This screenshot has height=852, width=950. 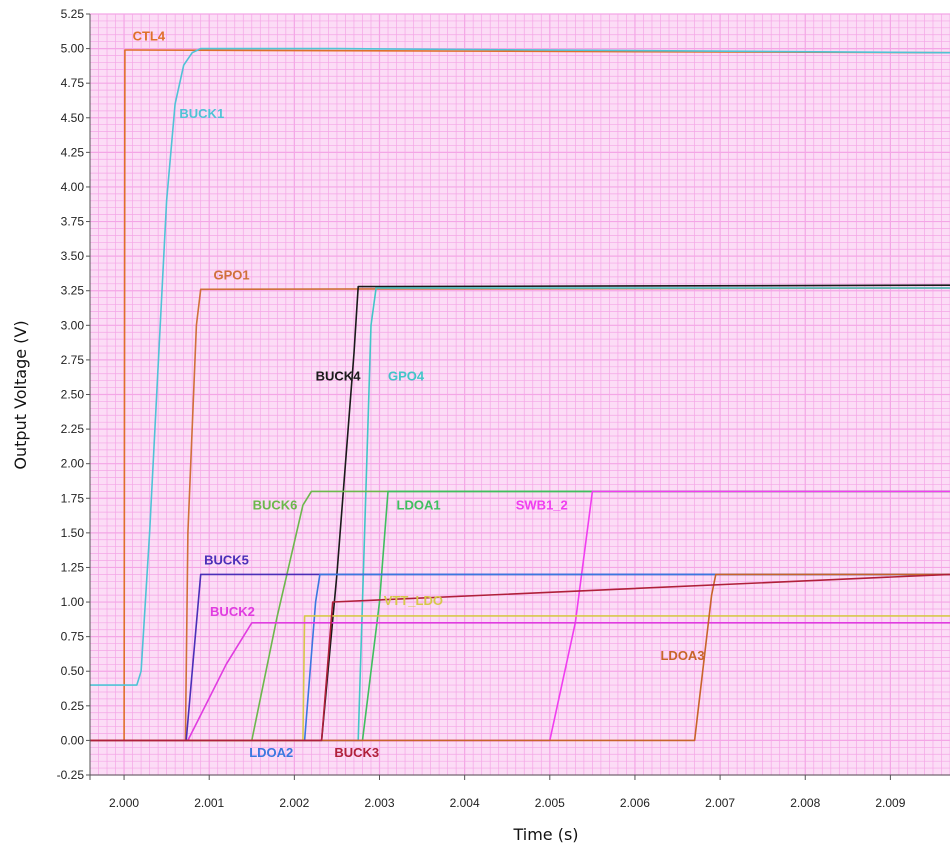 I want to click on y-tick-label: 0.50, so click(x=73, y=671).